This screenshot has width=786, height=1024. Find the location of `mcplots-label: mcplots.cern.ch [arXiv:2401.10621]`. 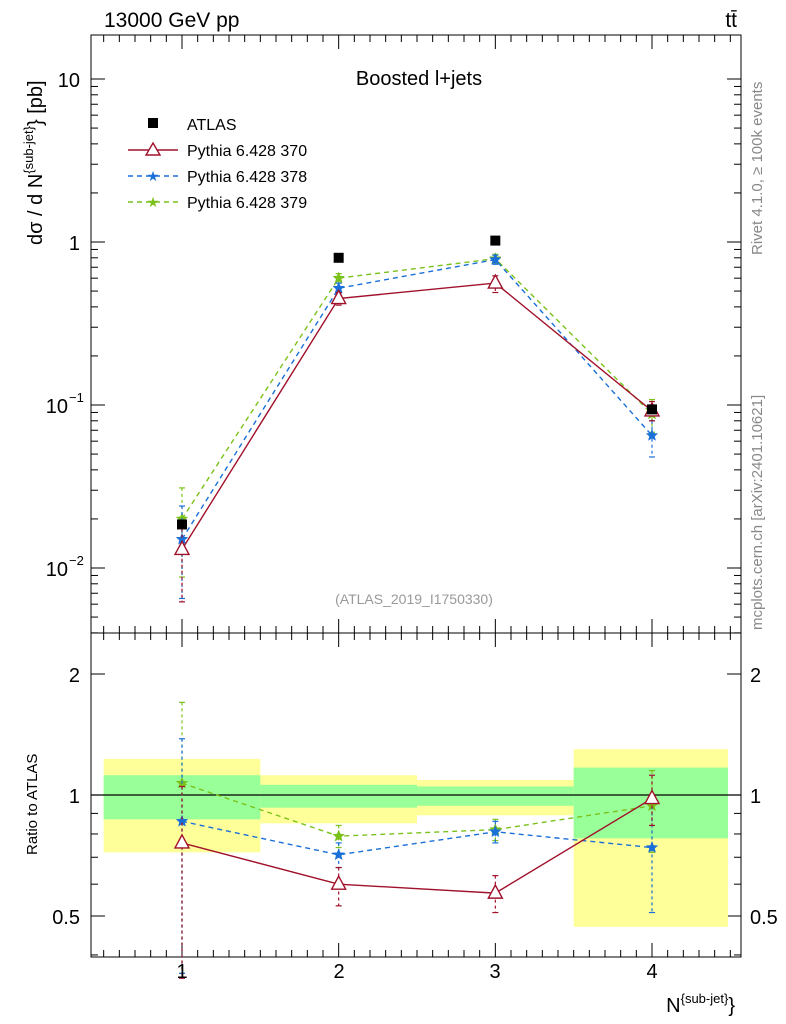

mcplots-label: mcplots.cern.ch [arXiv:2401.10621] is located at coordinates (757, 512).